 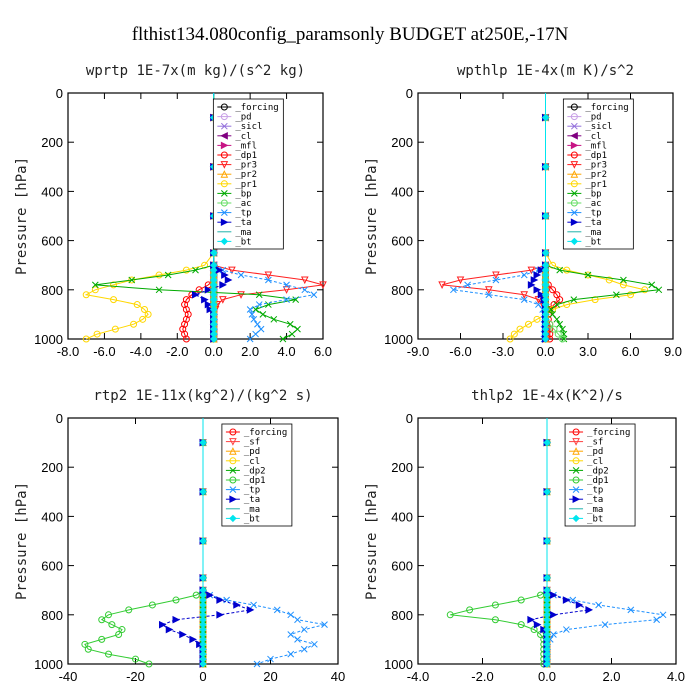 I want to click on x-tick-label: 4.0, so click(x=676, y=676).